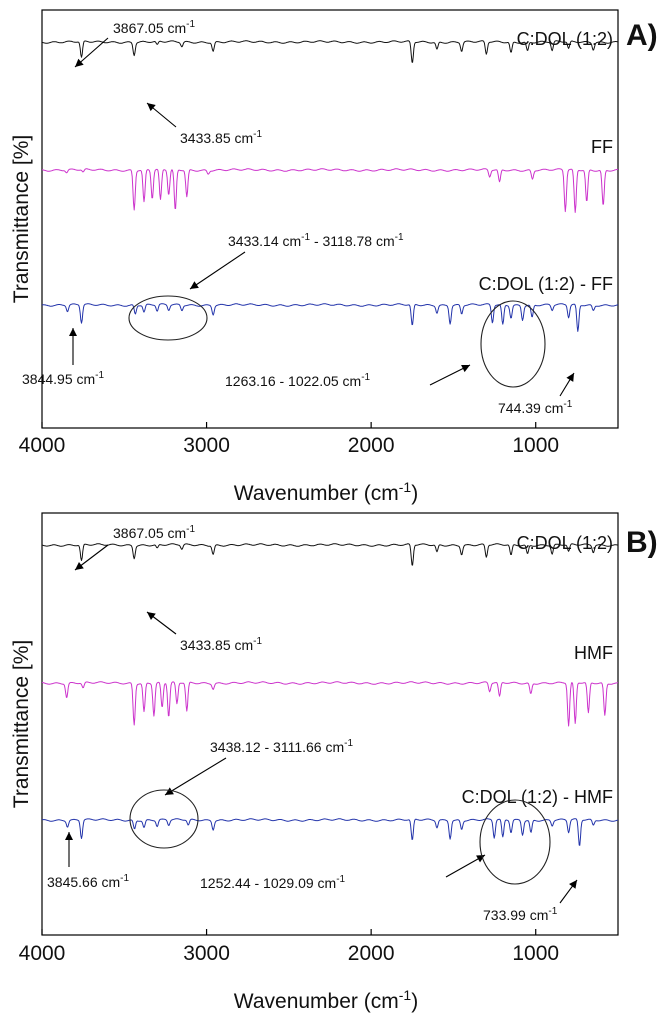 Image resolution: width=669 pixels, height=1018 pixels. Describe the element at coordinates (602, 147) in the screenshot. I see `series-label: FF` at that location.